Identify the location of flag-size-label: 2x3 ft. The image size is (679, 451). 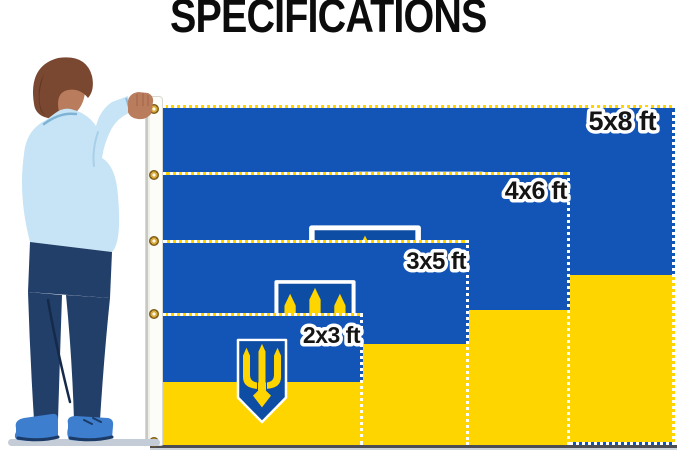
(331, 335).